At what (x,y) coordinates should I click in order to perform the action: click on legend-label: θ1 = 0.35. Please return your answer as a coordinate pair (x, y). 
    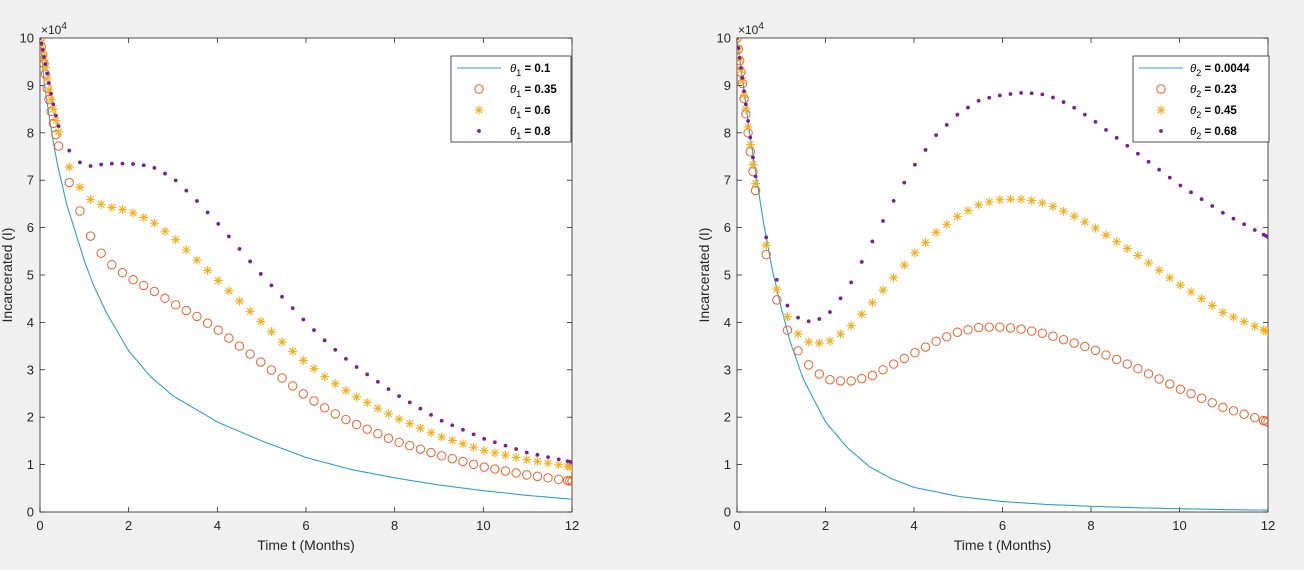
    Looking at the image, I should click on (533, 91).